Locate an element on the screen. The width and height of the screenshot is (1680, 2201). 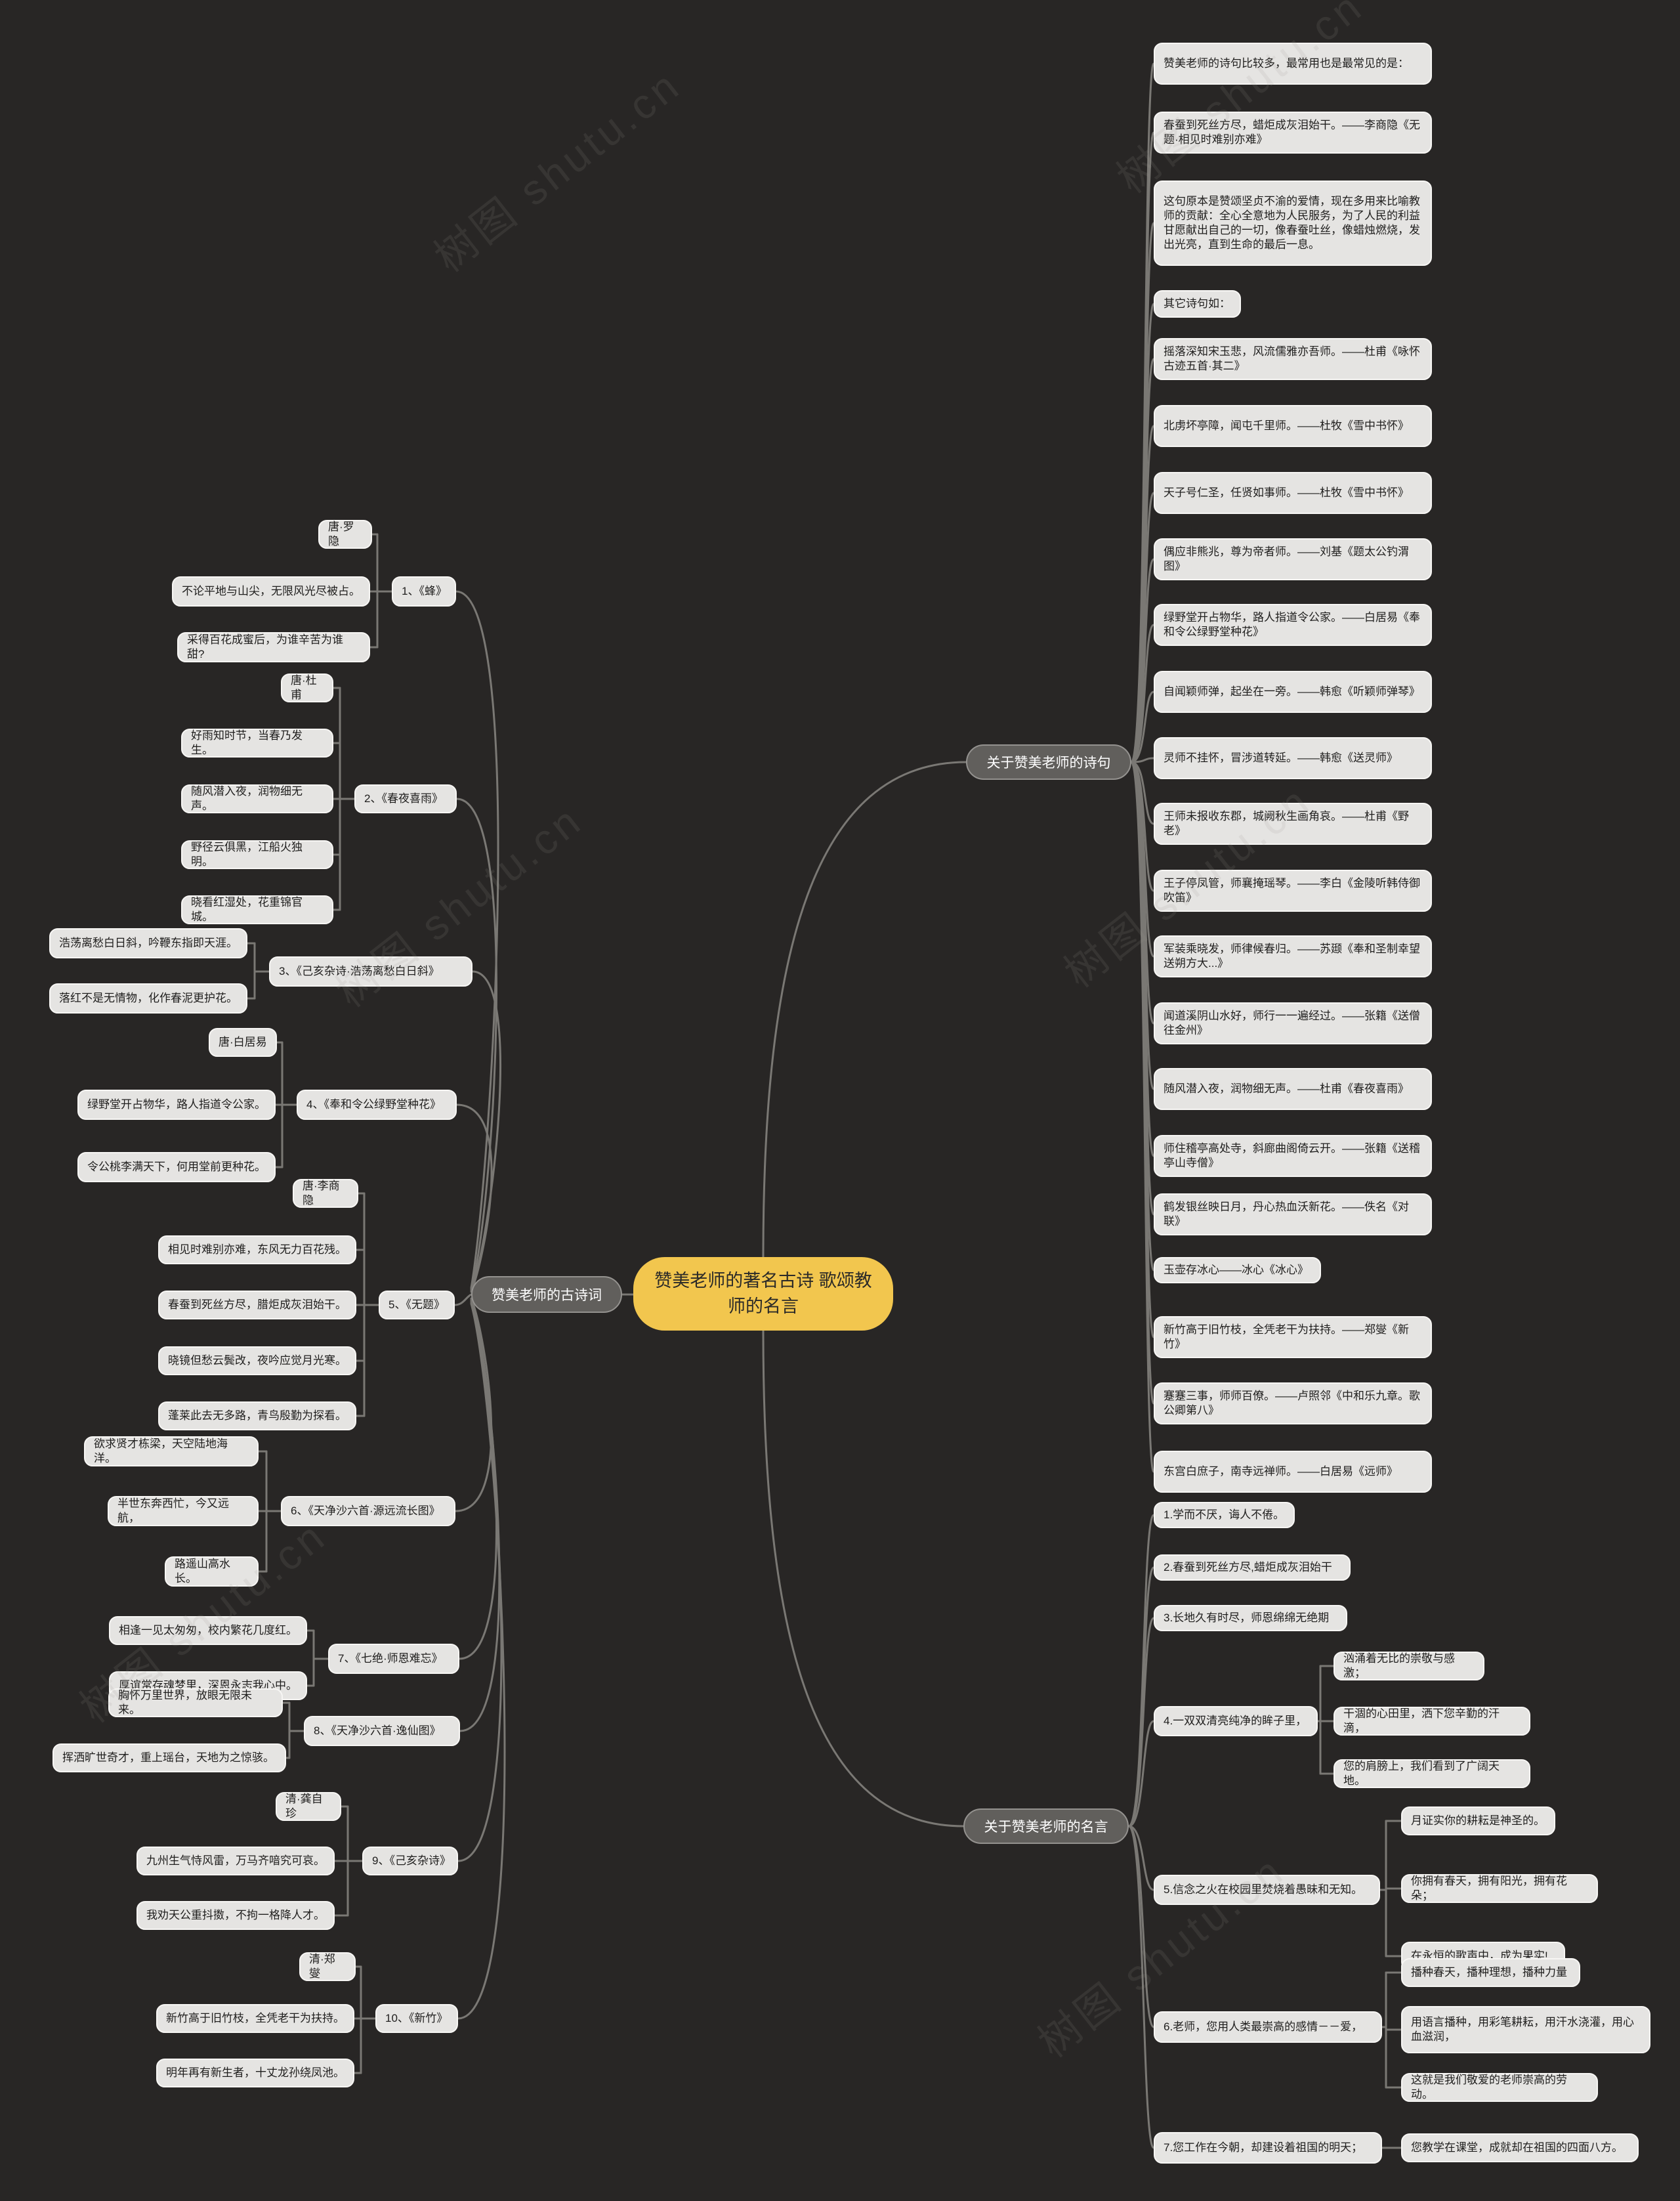
poem-10-title: 10、《新竹》 is located at coordinates (416, 2019).